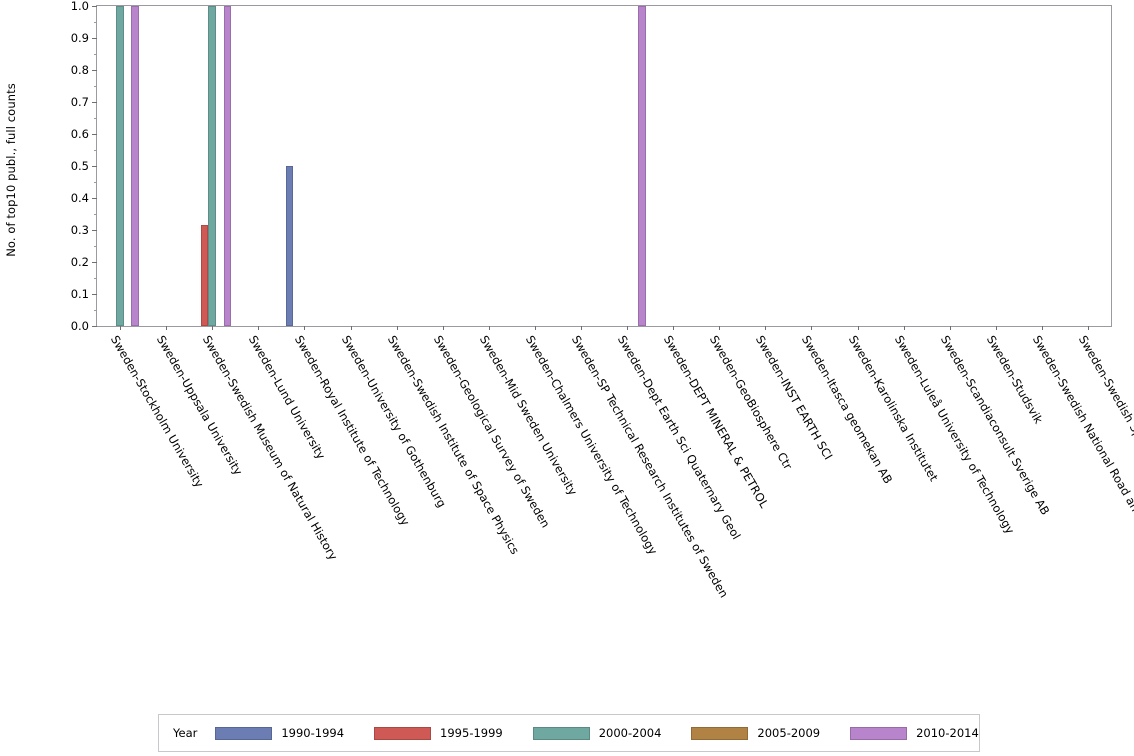 The image size is (1134, 756). I want to click on legend-title: Year, so click(185, 733).